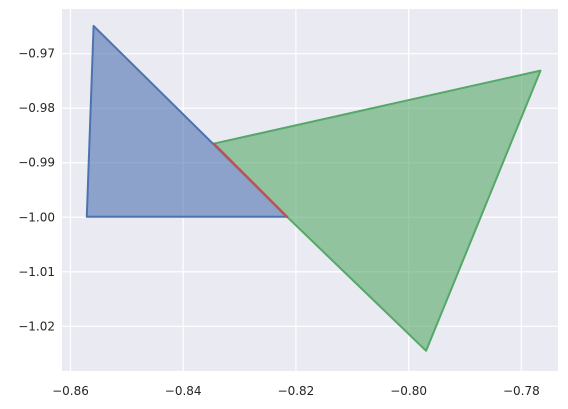 The height and width of the screenshot is (409, 568). I want to click on x-tick-label: −0.82, so click(296, 391).